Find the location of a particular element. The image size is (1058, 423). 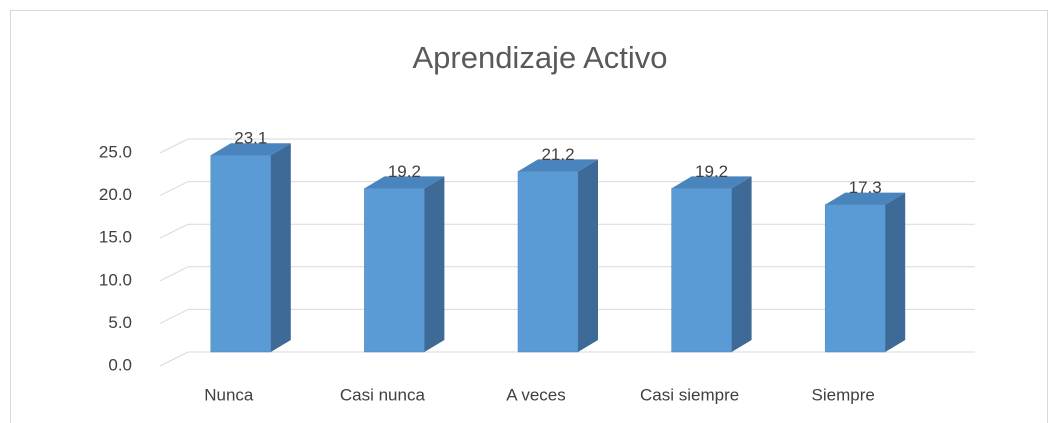

x-tick-label: A veces is located at coordinates (536, 394).